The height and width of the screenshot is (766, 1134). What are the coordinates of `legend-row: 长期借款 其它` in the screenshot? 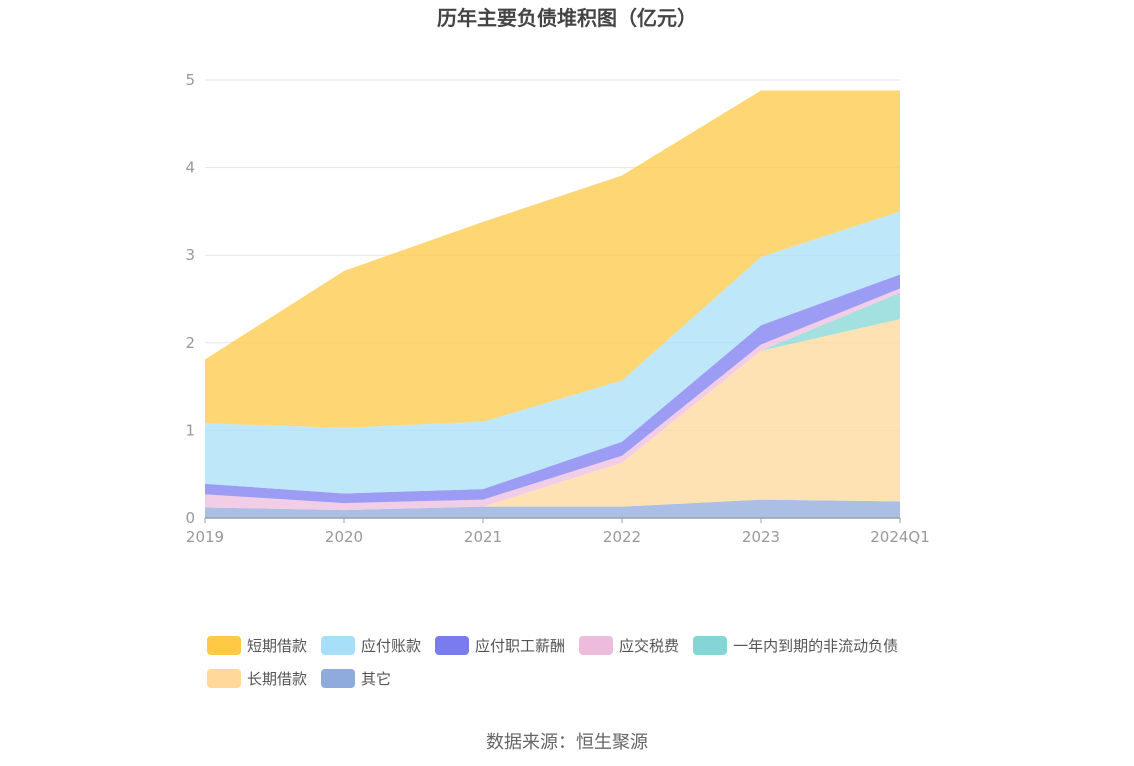 It's located at (587, 678).